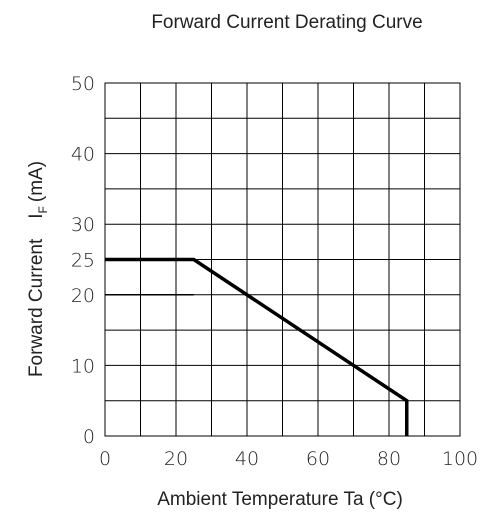  What do you see at coordinates (83, 225) in the screenshot?
I see `y-tick-label: 30` at bounding box center [83, 225].